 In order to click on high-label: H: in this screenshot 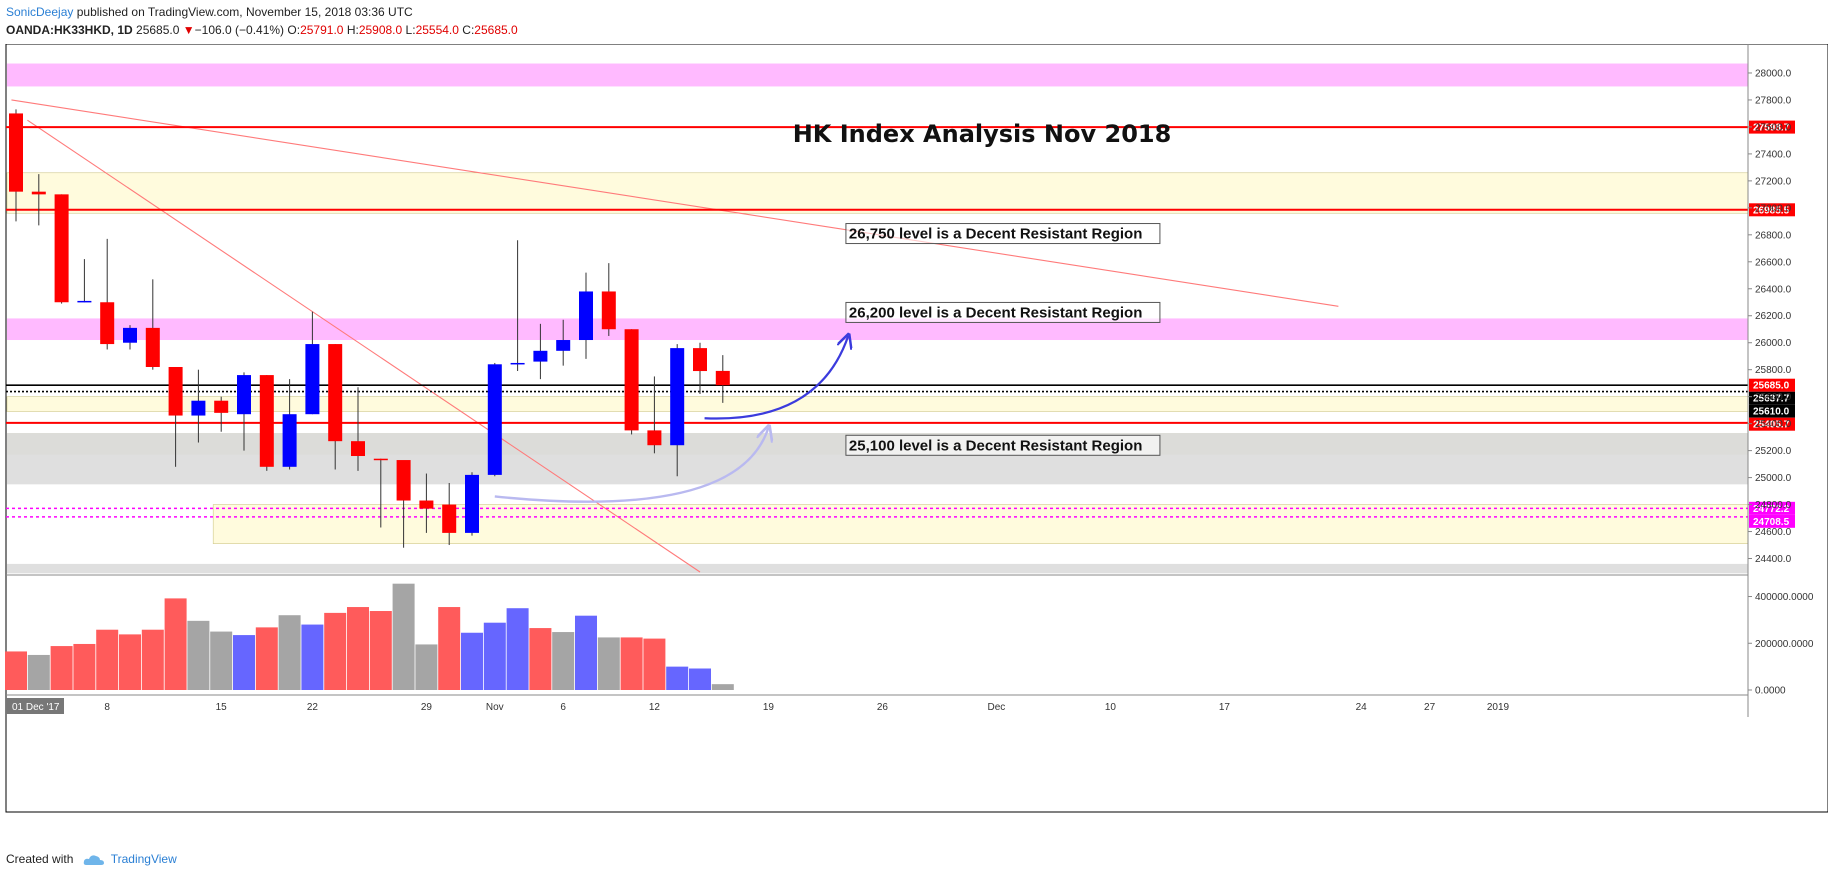, I will do `click(352, 30)`.